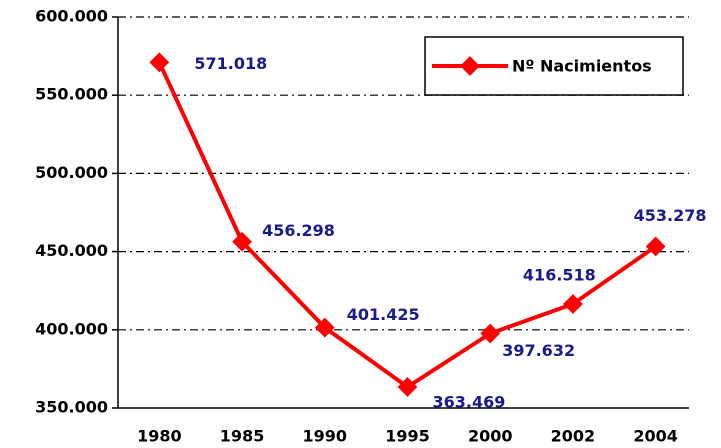 Image resolution: width=721 pixels, height=448 pixels. Describe the element at coordinates (230, 63) in the screenshot. I see `data-label: 571.018` at that location.